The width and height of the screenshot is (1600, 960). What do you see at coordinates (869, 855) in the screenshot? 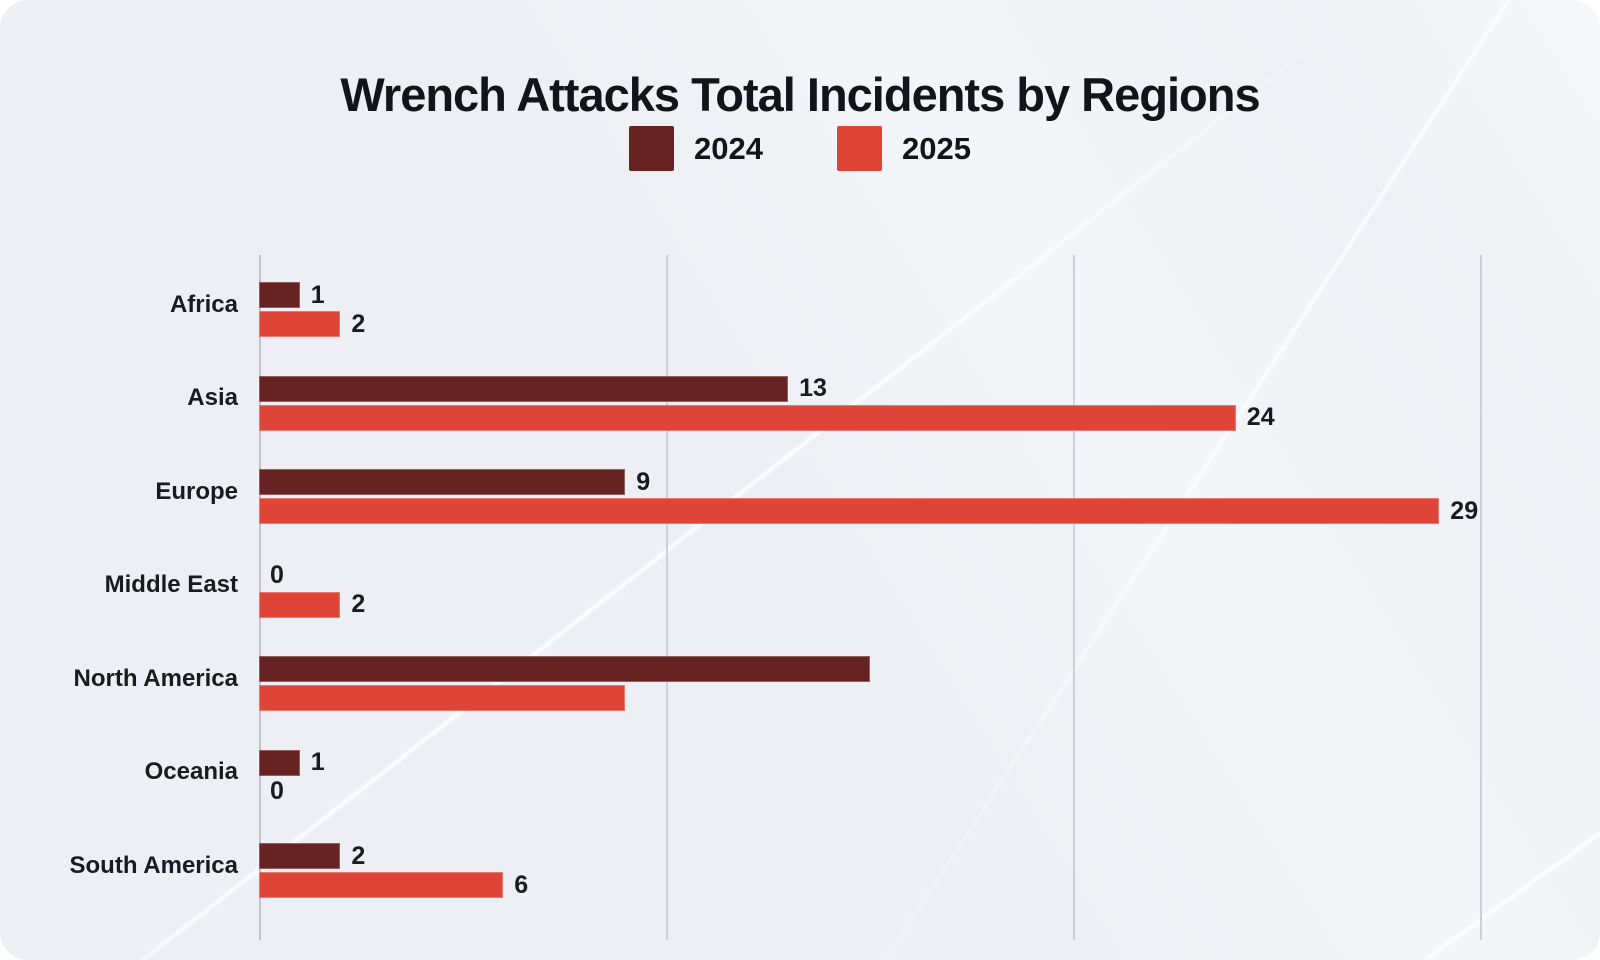
I see `bar-line-2024: 2` at bounding box center [869, 855].